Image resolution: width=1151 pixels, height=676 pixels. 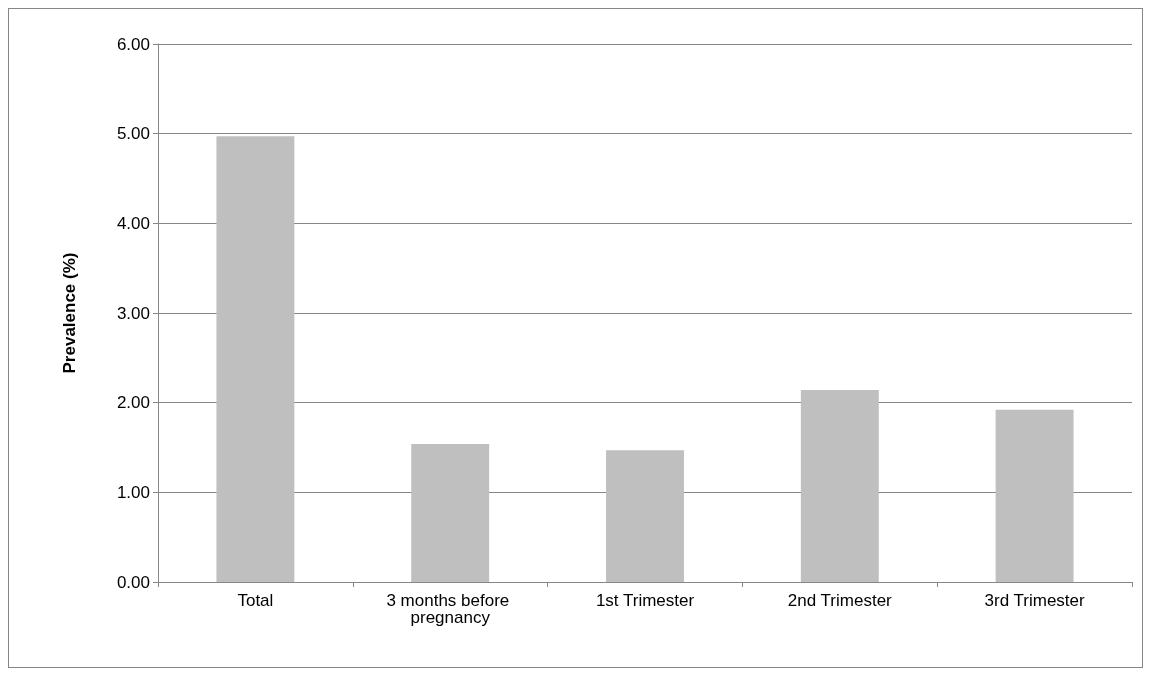 What do you see at coordinates (450, 609) in the screenshot?
I see `x-tick-label: 3 months before pregnancy` at bounding box center [450, 609].